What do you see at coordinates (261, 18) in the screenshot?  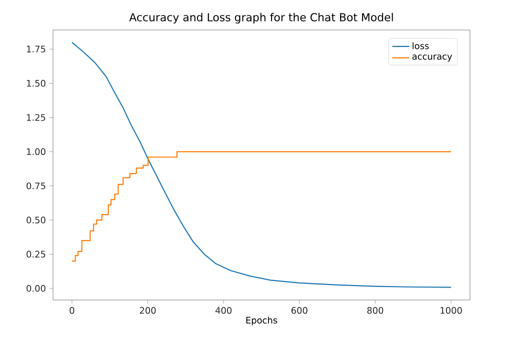 I see `chart-title: Accuracy and Loss graph for the Chat Bot Model` at bounding box center [261, 18].